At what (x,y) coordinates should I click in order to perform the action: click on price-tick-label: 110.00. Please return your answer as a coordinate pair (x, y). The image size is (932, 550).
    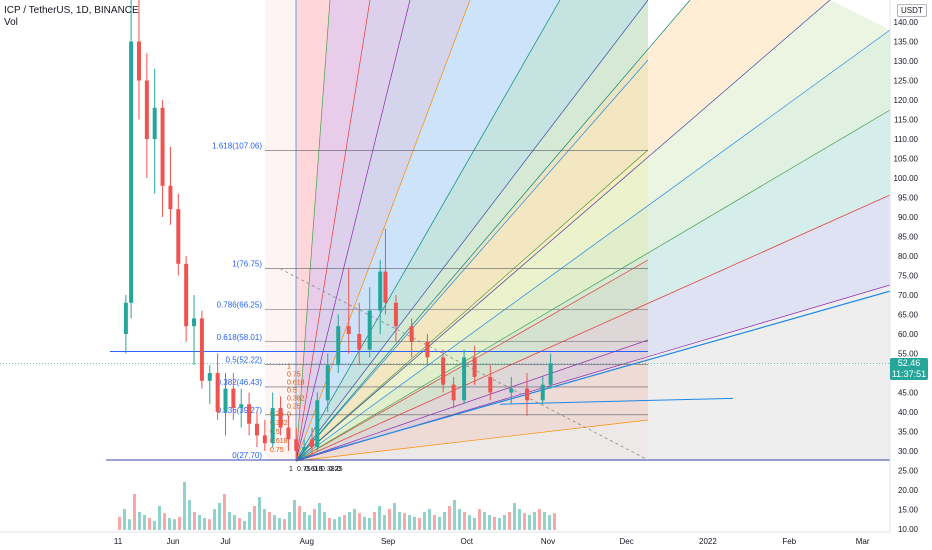
    Looking at the image, I should click on (906, 139).